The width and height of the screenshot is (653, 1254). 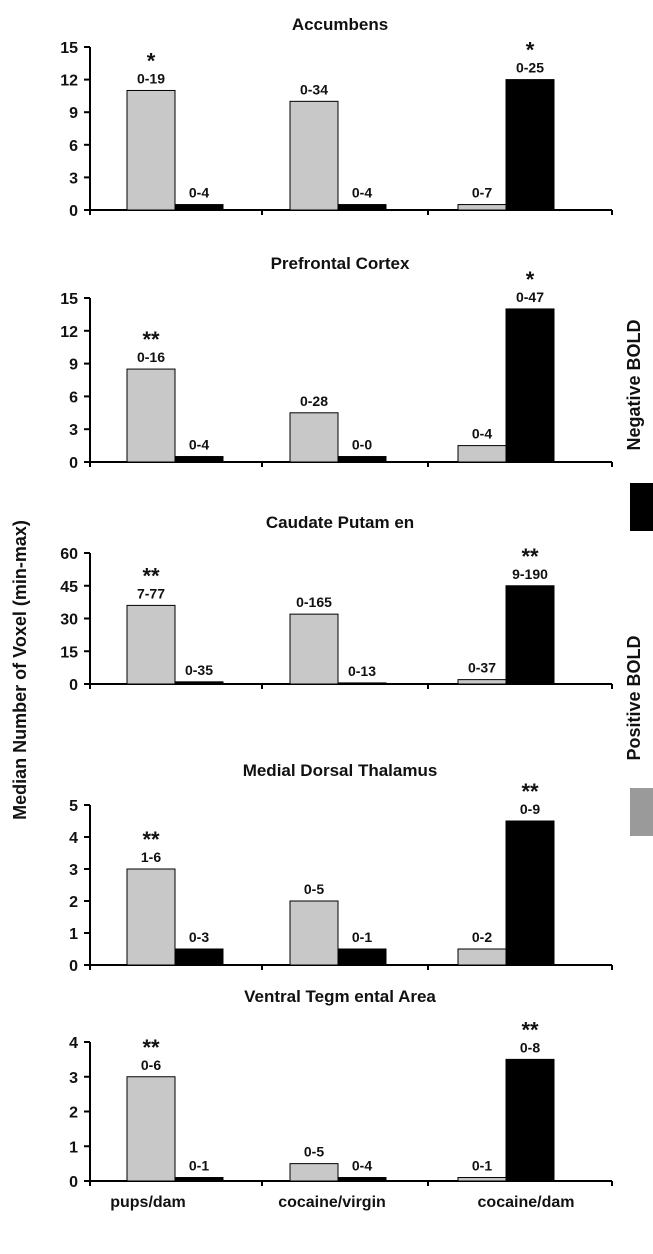 I want to click on bar-data-label: 0-0, so click(x=362, y=445).